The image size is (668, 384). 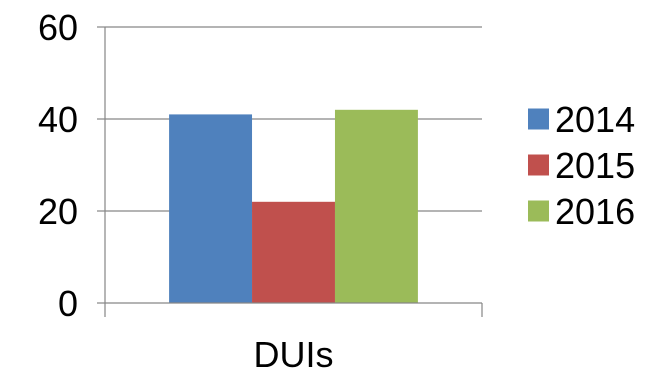 I want to click on bar-2014, so click(x=211, y=209).